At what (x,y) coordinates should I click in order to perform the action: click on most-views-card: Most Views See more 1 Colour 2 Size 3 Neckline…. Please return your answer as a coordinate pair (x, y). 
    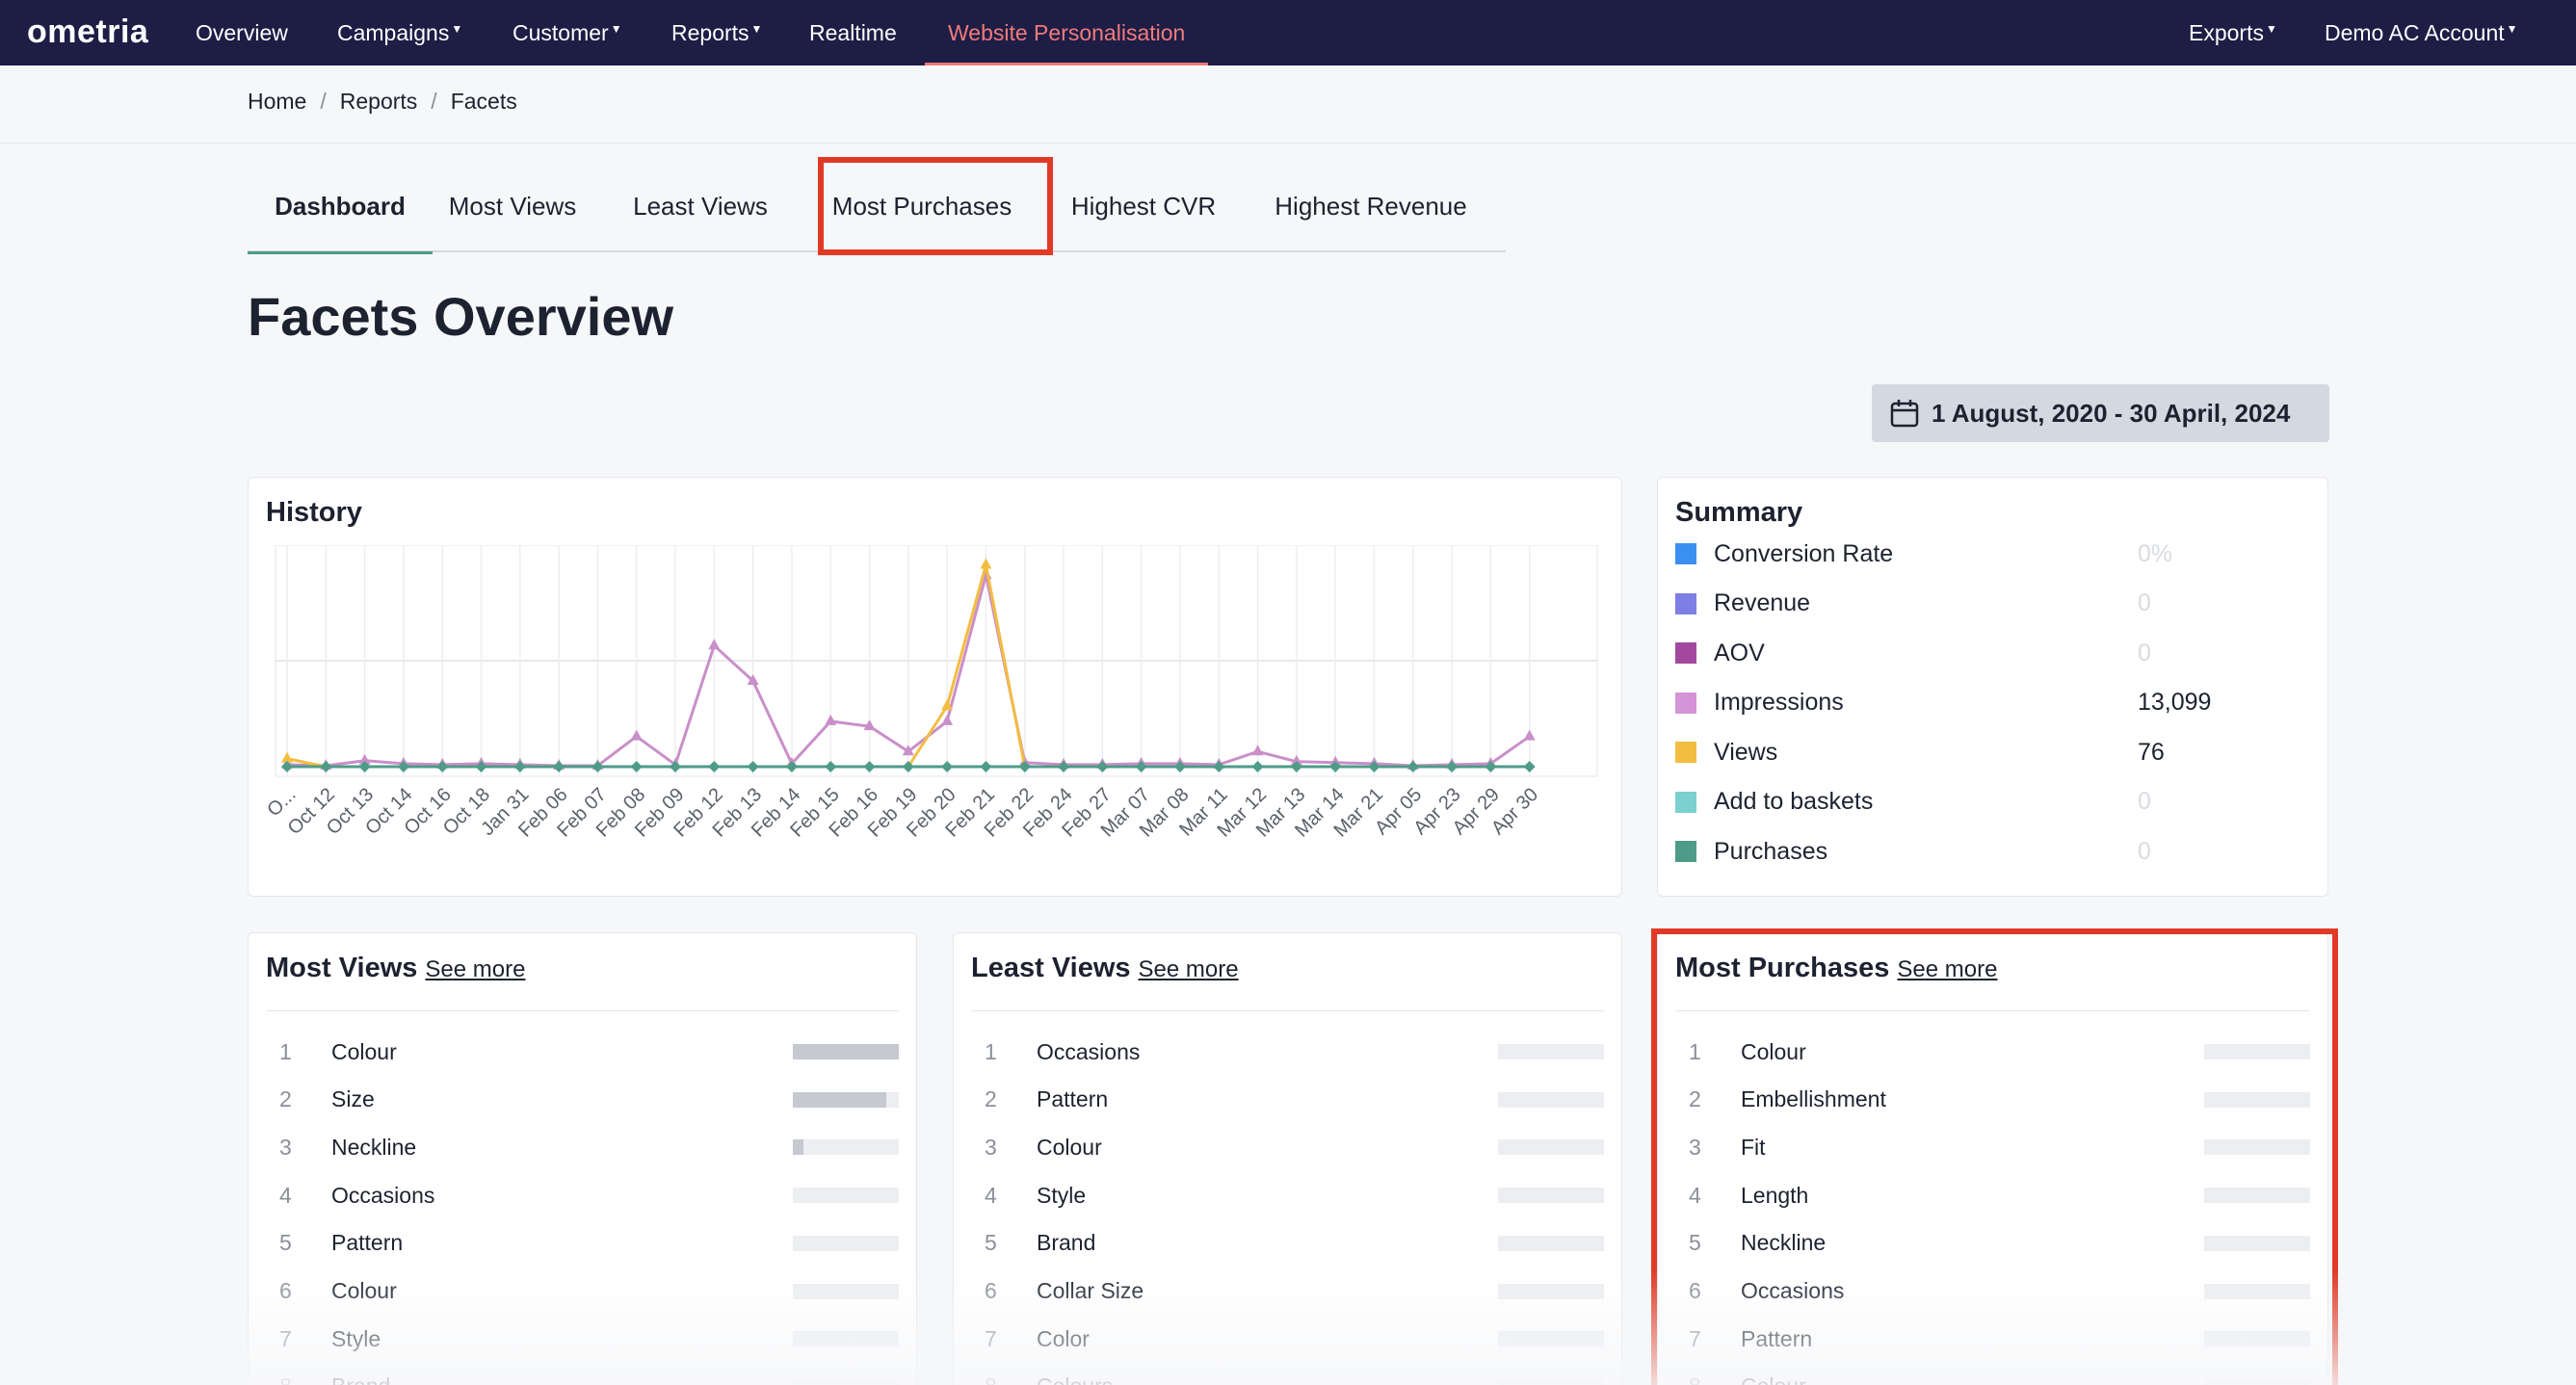
    Looking at the image, I should click on (582, 1159).